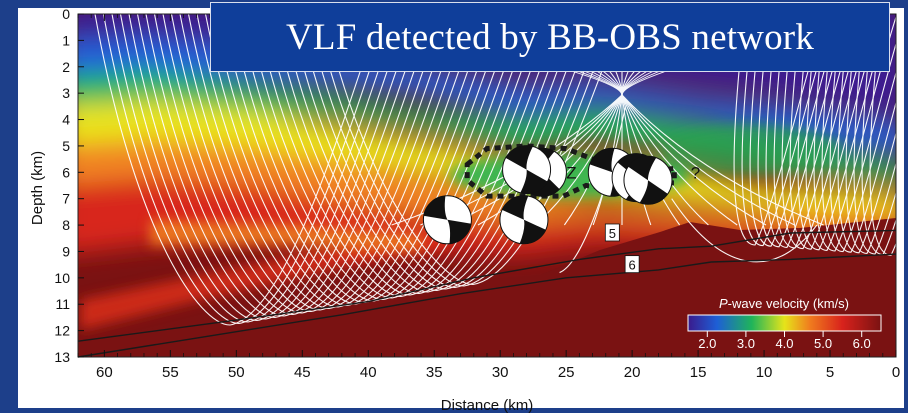 The width and height of the screenshot is (908, 413). I want to click on vlf-events, so click(547, 195).